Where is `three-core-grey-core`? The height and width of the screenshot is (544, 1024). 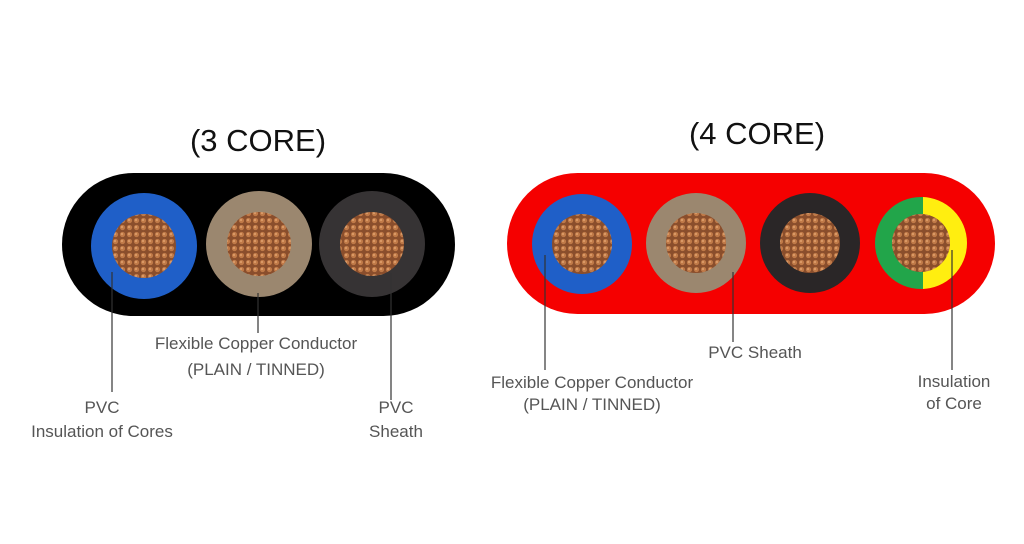 three-core-grey-core is located at coordinates (372, 244).